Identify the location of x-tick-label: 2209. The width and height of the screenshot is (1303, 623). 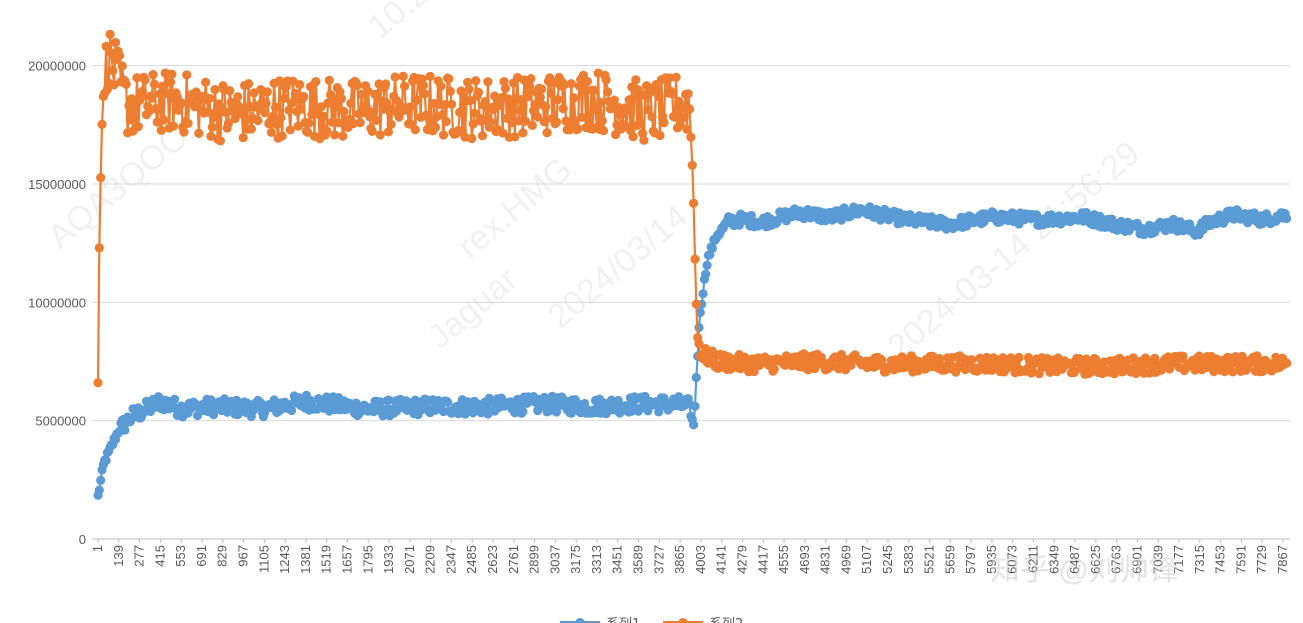
(430, 559).